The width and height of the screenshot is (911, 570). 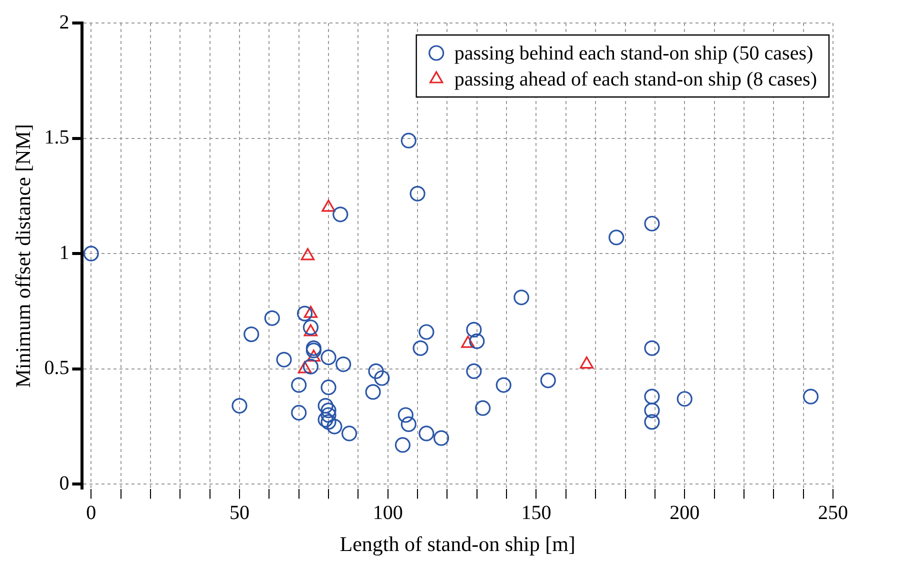 What do you see at coordinates (634, 53) in the screenshot?
I see `legend-label: passing behind each stand-on ship (50 cases)` at bounding box center [634, 53].